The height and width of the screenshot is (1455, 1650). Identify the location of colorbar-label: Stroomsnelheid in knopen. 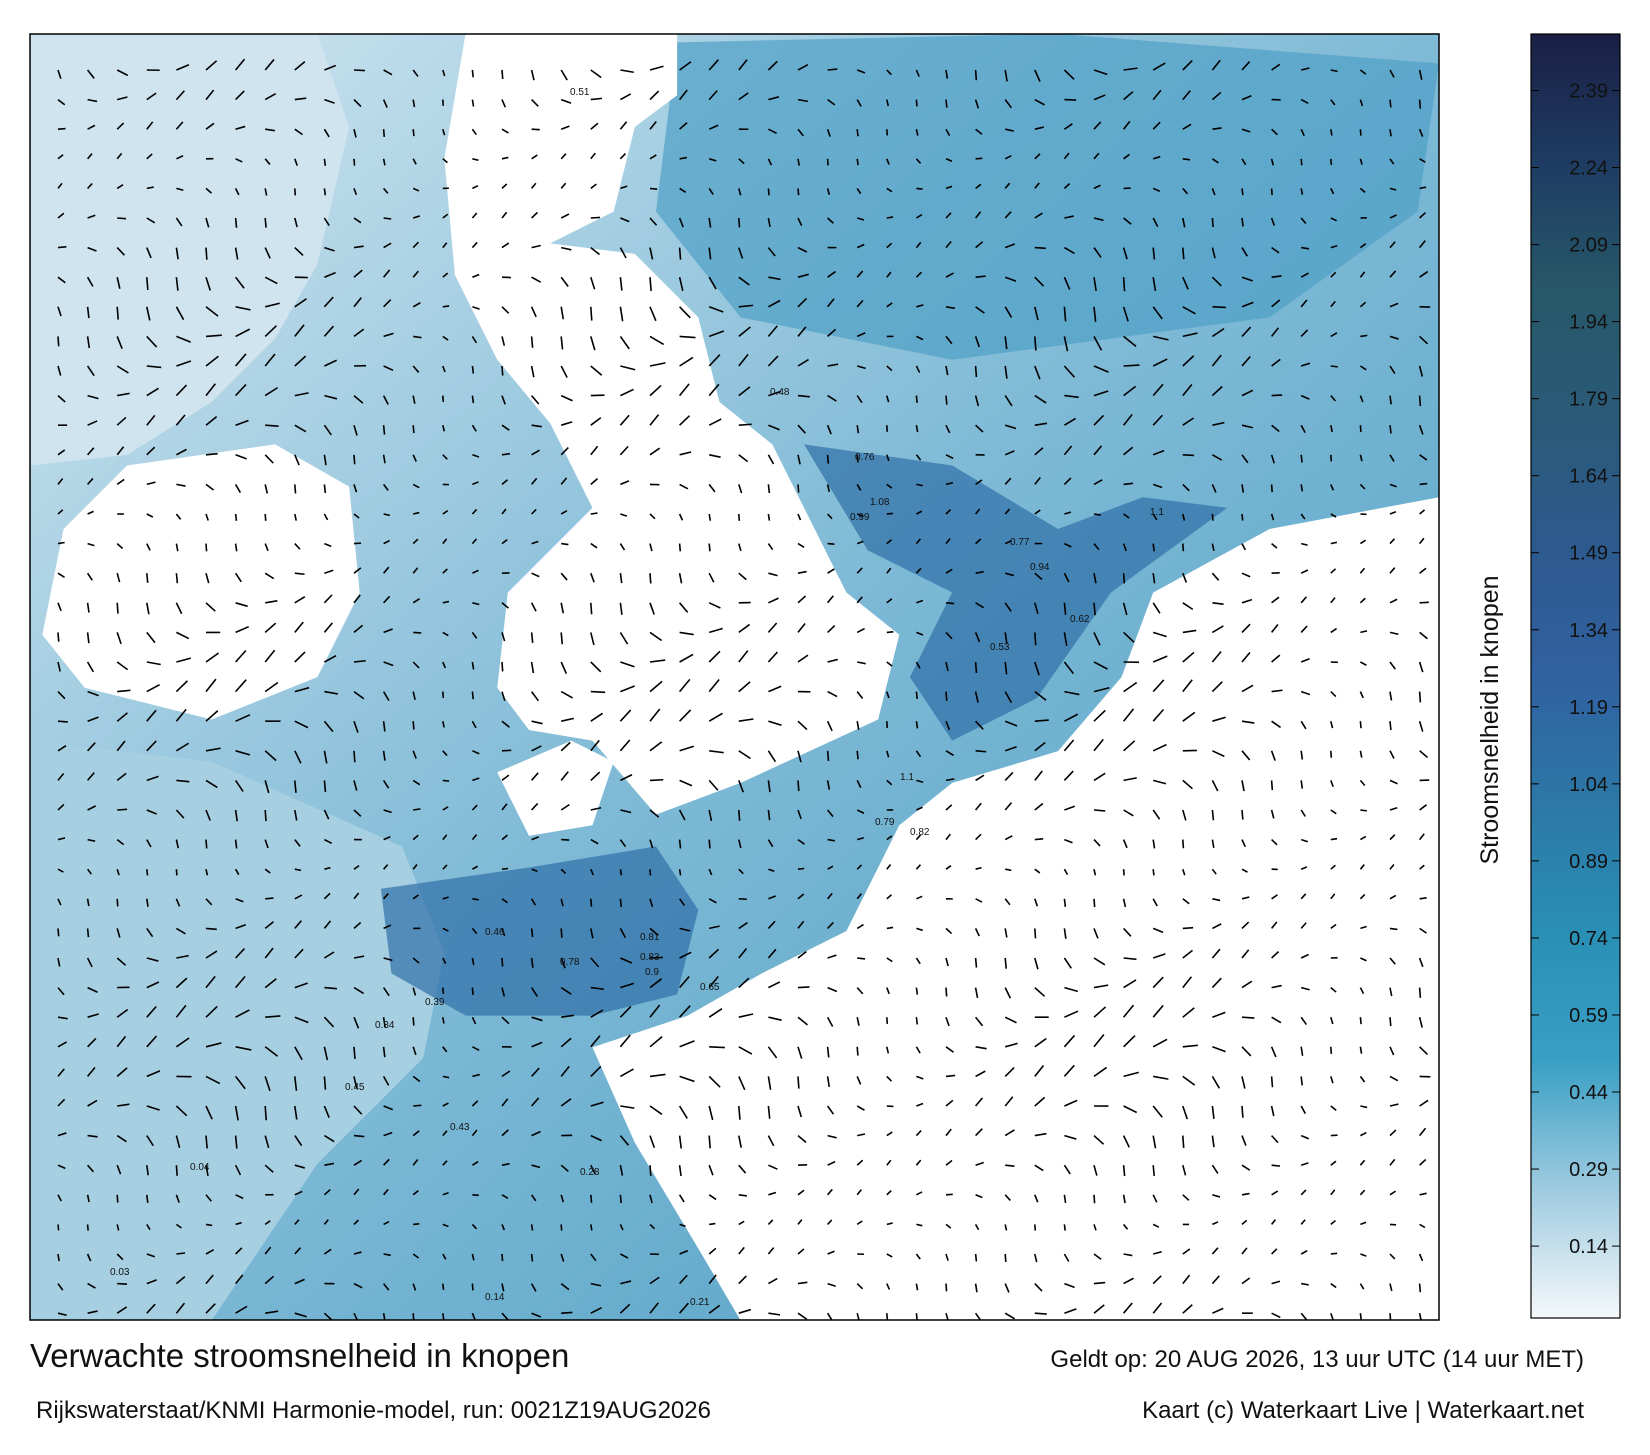
(1490, 719).